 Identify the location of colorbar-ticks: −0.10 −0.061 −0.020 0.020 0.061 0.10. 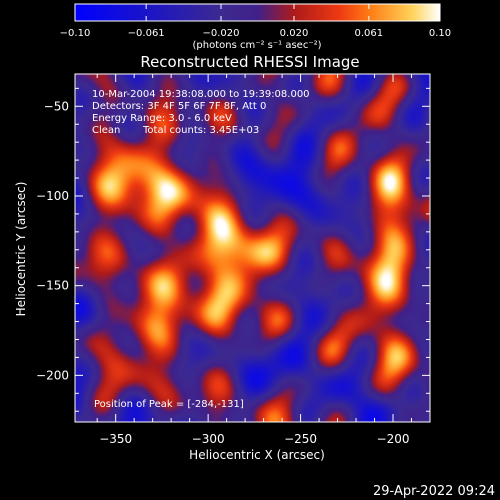
(255, 21).